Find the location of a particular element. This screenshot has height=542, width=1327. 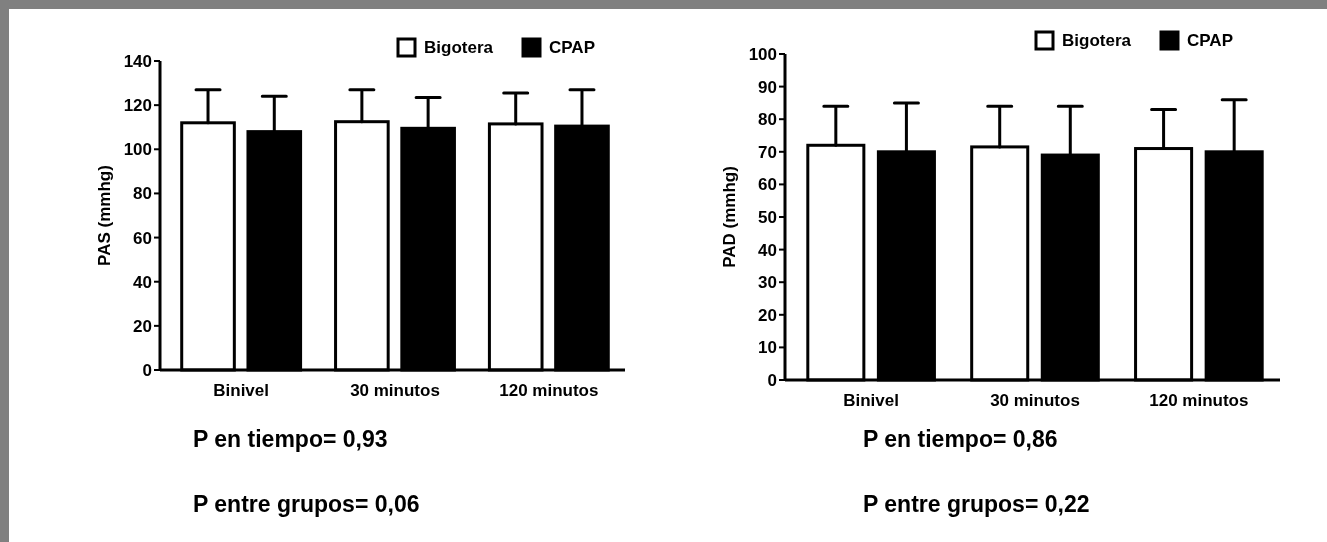

y-tick-label: 30 is located at coordinates (767, 283).